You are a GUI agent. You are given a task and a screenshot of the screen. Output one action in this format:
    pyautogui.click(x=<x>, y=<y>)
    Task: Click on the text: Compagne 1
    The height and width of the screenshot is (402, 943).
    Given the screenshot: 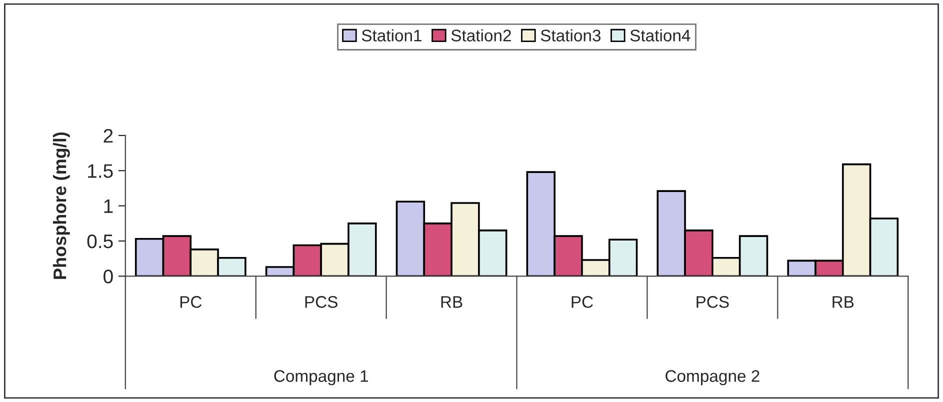 What is the action you would take?
    pyautogui.click(x=321, y=378)
    